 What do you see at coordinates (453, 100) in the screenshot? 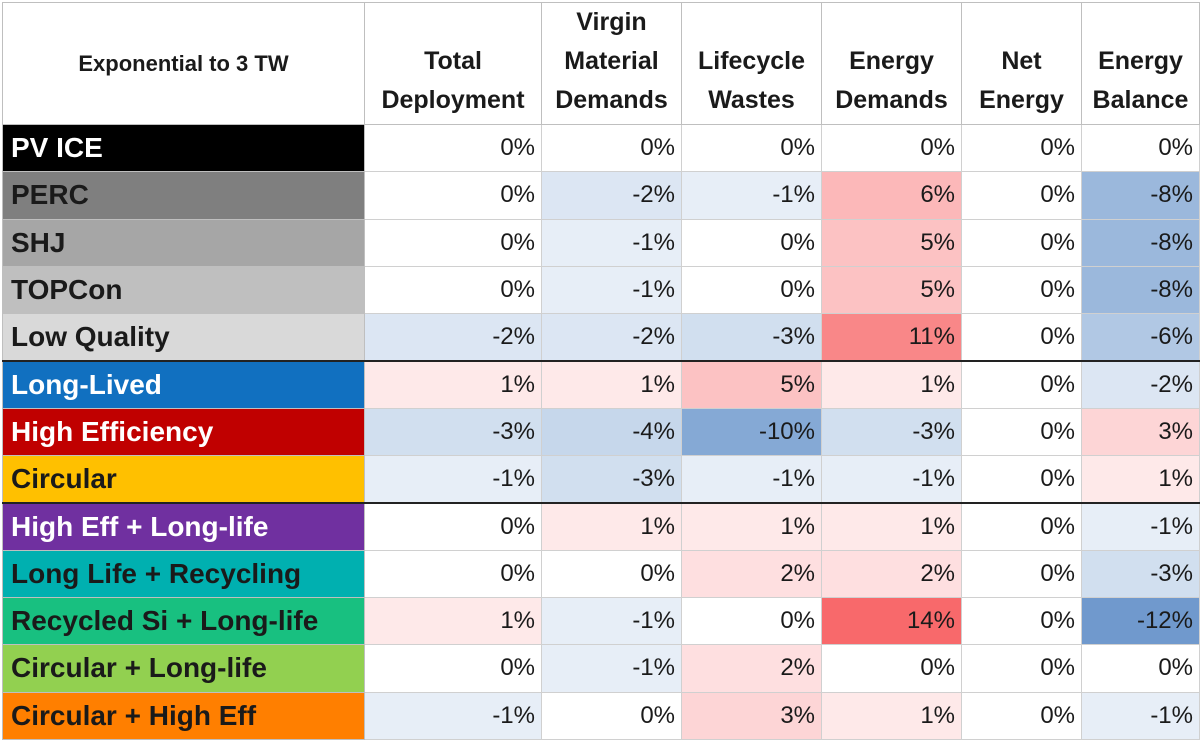
I see `col-header-line: Deployment` at bounding box center [453, 100].